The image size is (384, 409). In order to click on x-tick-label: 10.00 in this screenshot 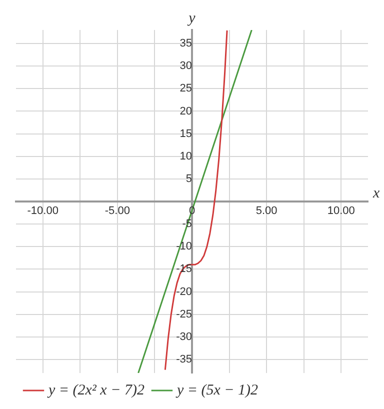, I will do `click(341, 211)`.